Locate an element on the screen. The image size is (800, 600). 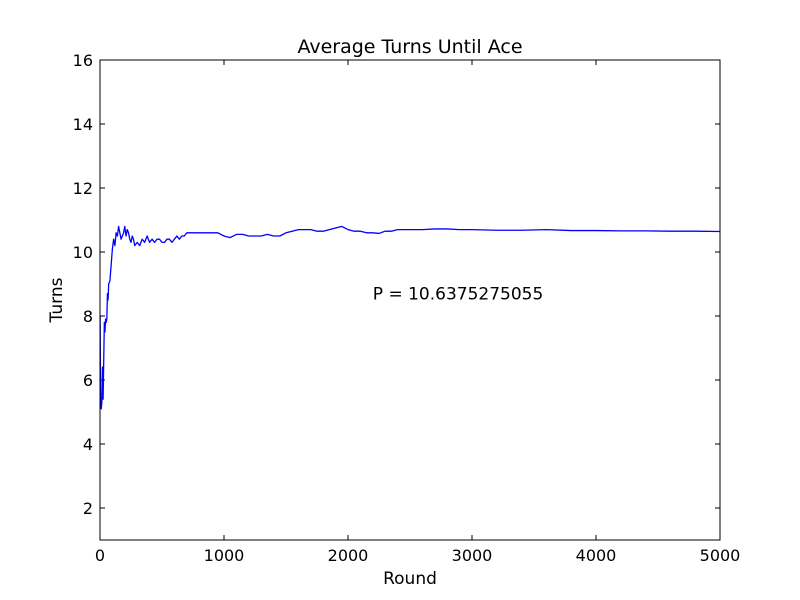
y-tick-label: 14 is located at coordinates (83, 124).